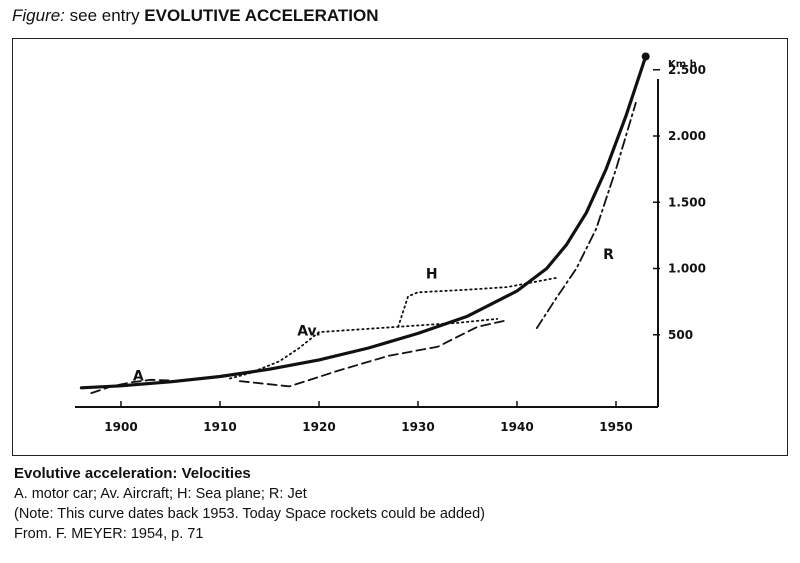 This screenshot has width=800, height=563. What do you see at coordinates (131, 386) in the screenshot?
I see `series-line-a-dashed` at bounding box center [131, 386].